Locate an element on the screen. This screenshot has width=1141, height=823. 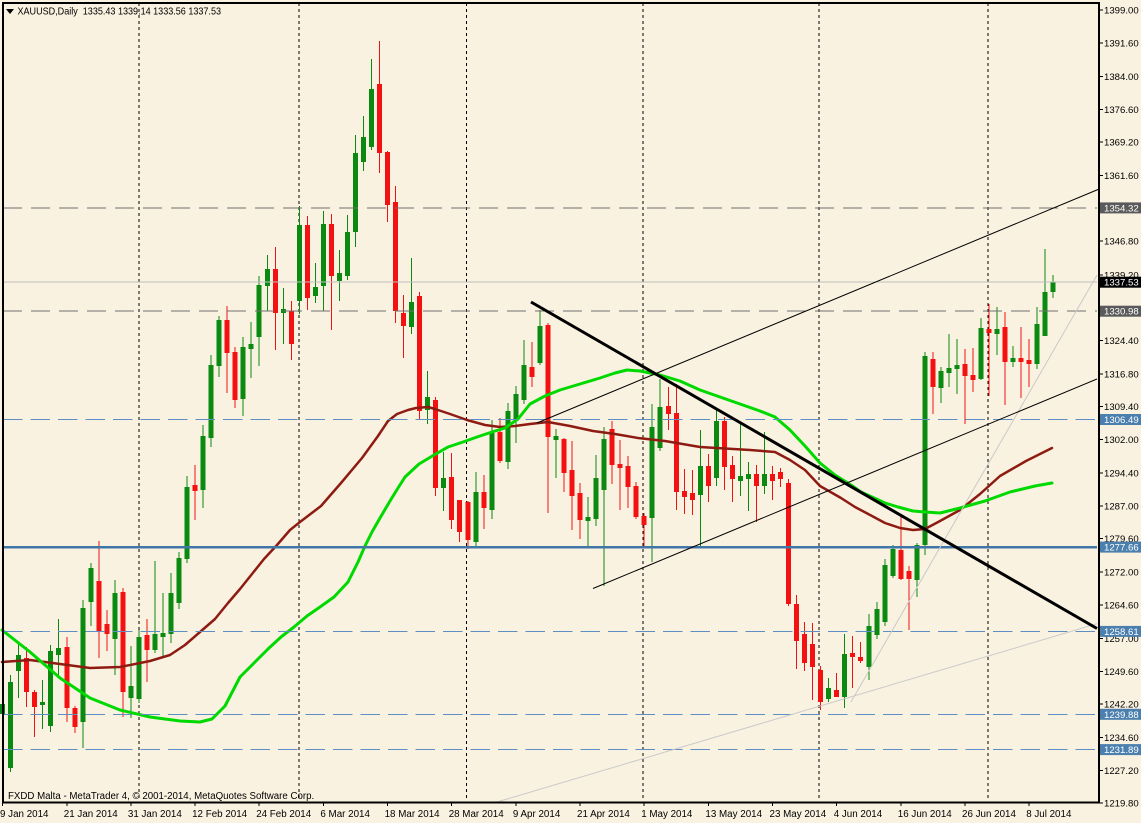
svg-text: 16 Jun 2014 is located at coordinates (925, 814).